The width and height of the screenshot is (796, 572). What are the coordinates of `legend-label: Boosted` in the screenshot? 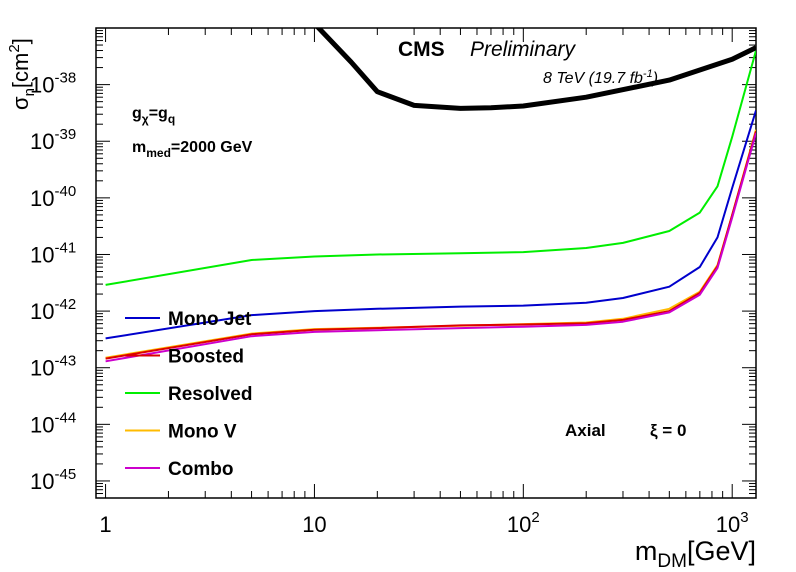 It's located at (206, 357).